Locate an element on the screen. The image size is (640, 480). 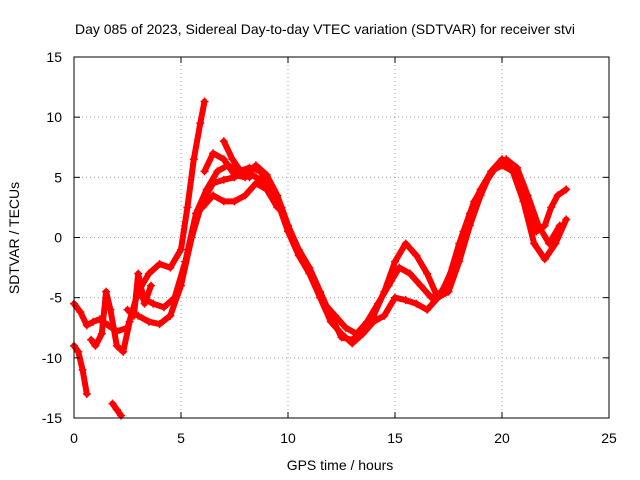
y-tick-label: -15 is located at coordinates (52, 418).